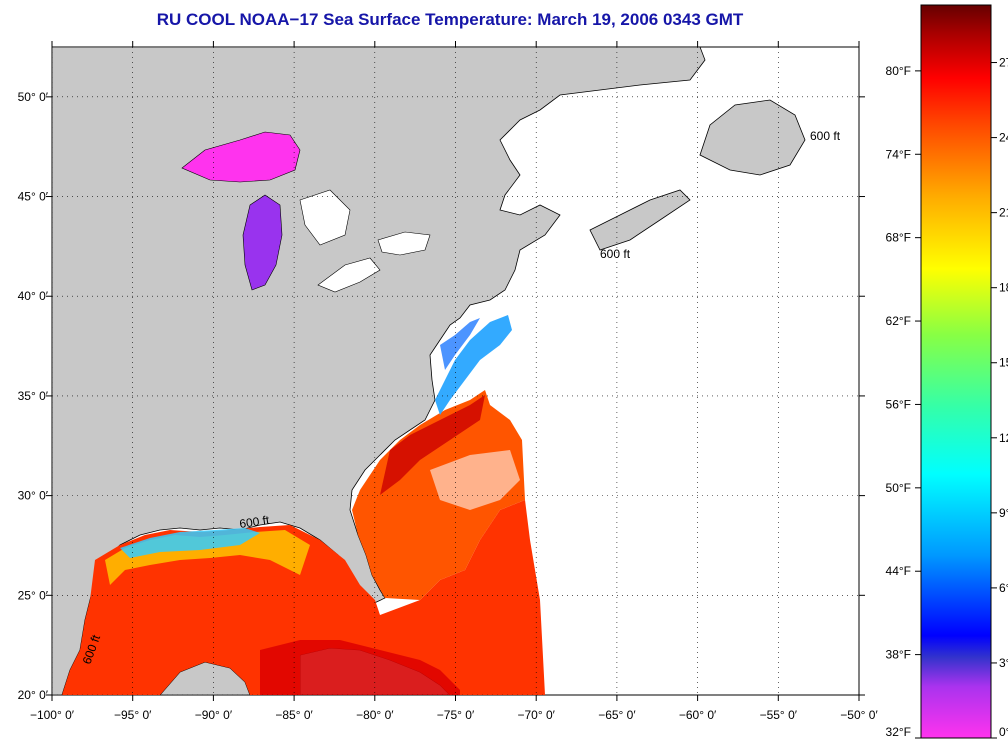  What do you see at coordinates (640, 220) in the screenshot?
I see `land-nova-scotia` at bounding box center [640, 220].